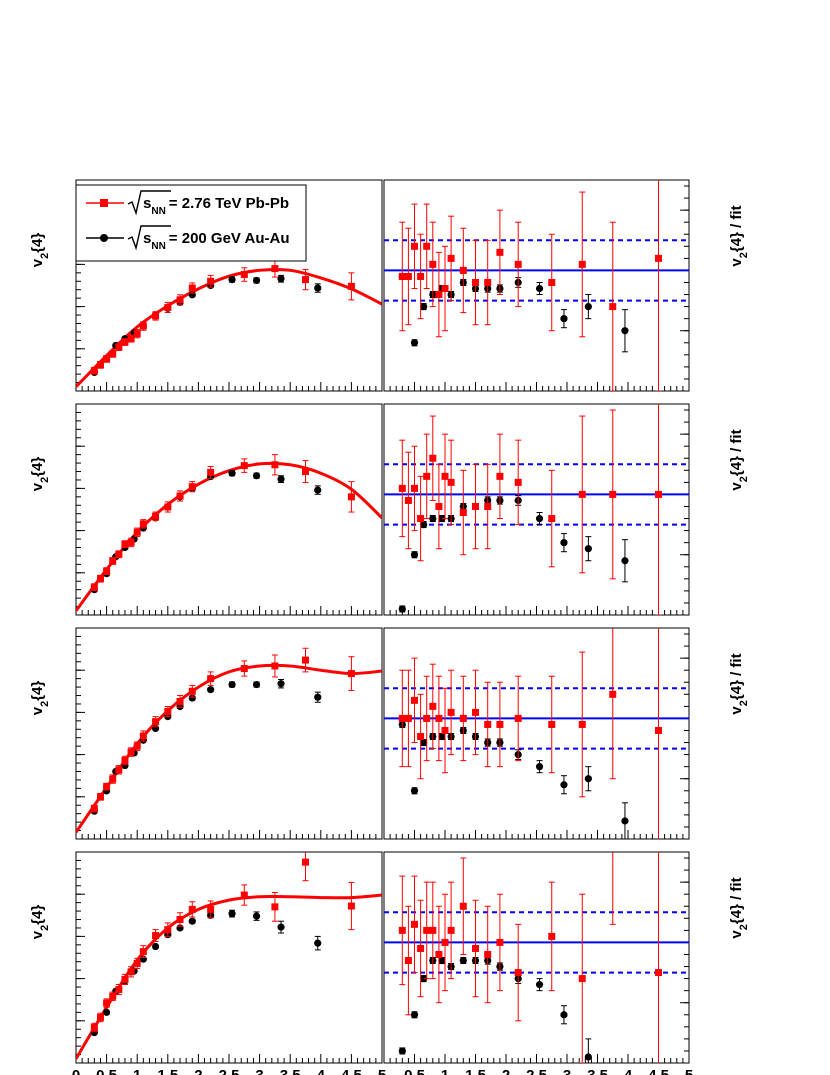 Image resolution: width=830 pixels, height=1075 pixels. What do you see at coordinates (37, 486) in the screenshot?
I see `left-ylabel-main: v` at bounding box center [37, 486].